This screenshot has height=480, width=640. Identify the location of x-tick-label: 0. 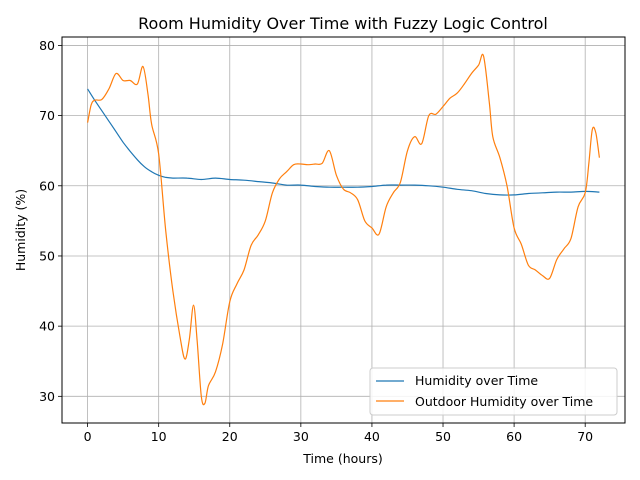
(88, 436).